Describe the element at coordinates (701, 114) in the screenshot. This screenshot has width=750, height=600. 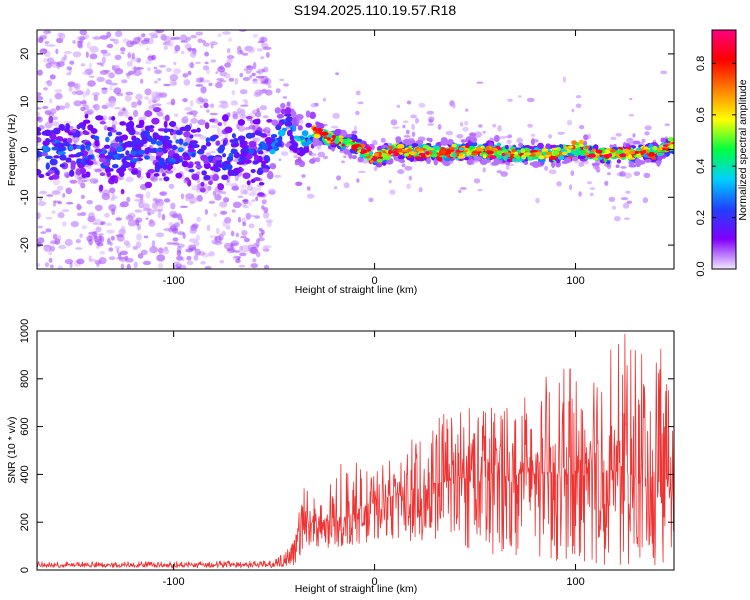
I see `colorbar-tick-label: 0.6` at that location.